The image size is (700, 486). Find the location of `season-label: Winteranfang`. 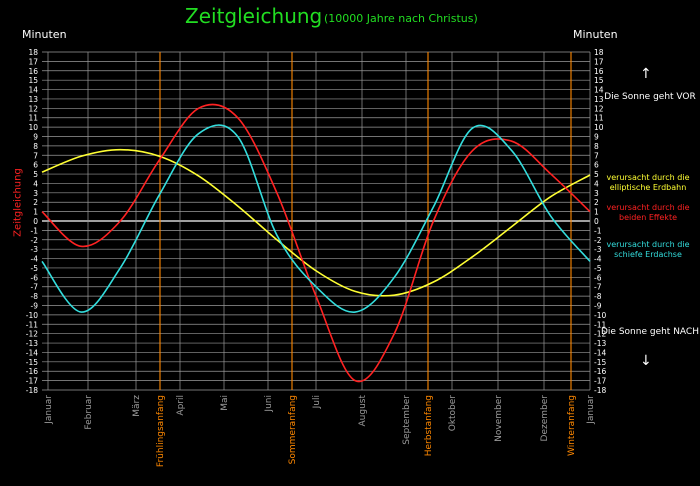

season-label: Winteranfang is located at coordinates (572, 425).